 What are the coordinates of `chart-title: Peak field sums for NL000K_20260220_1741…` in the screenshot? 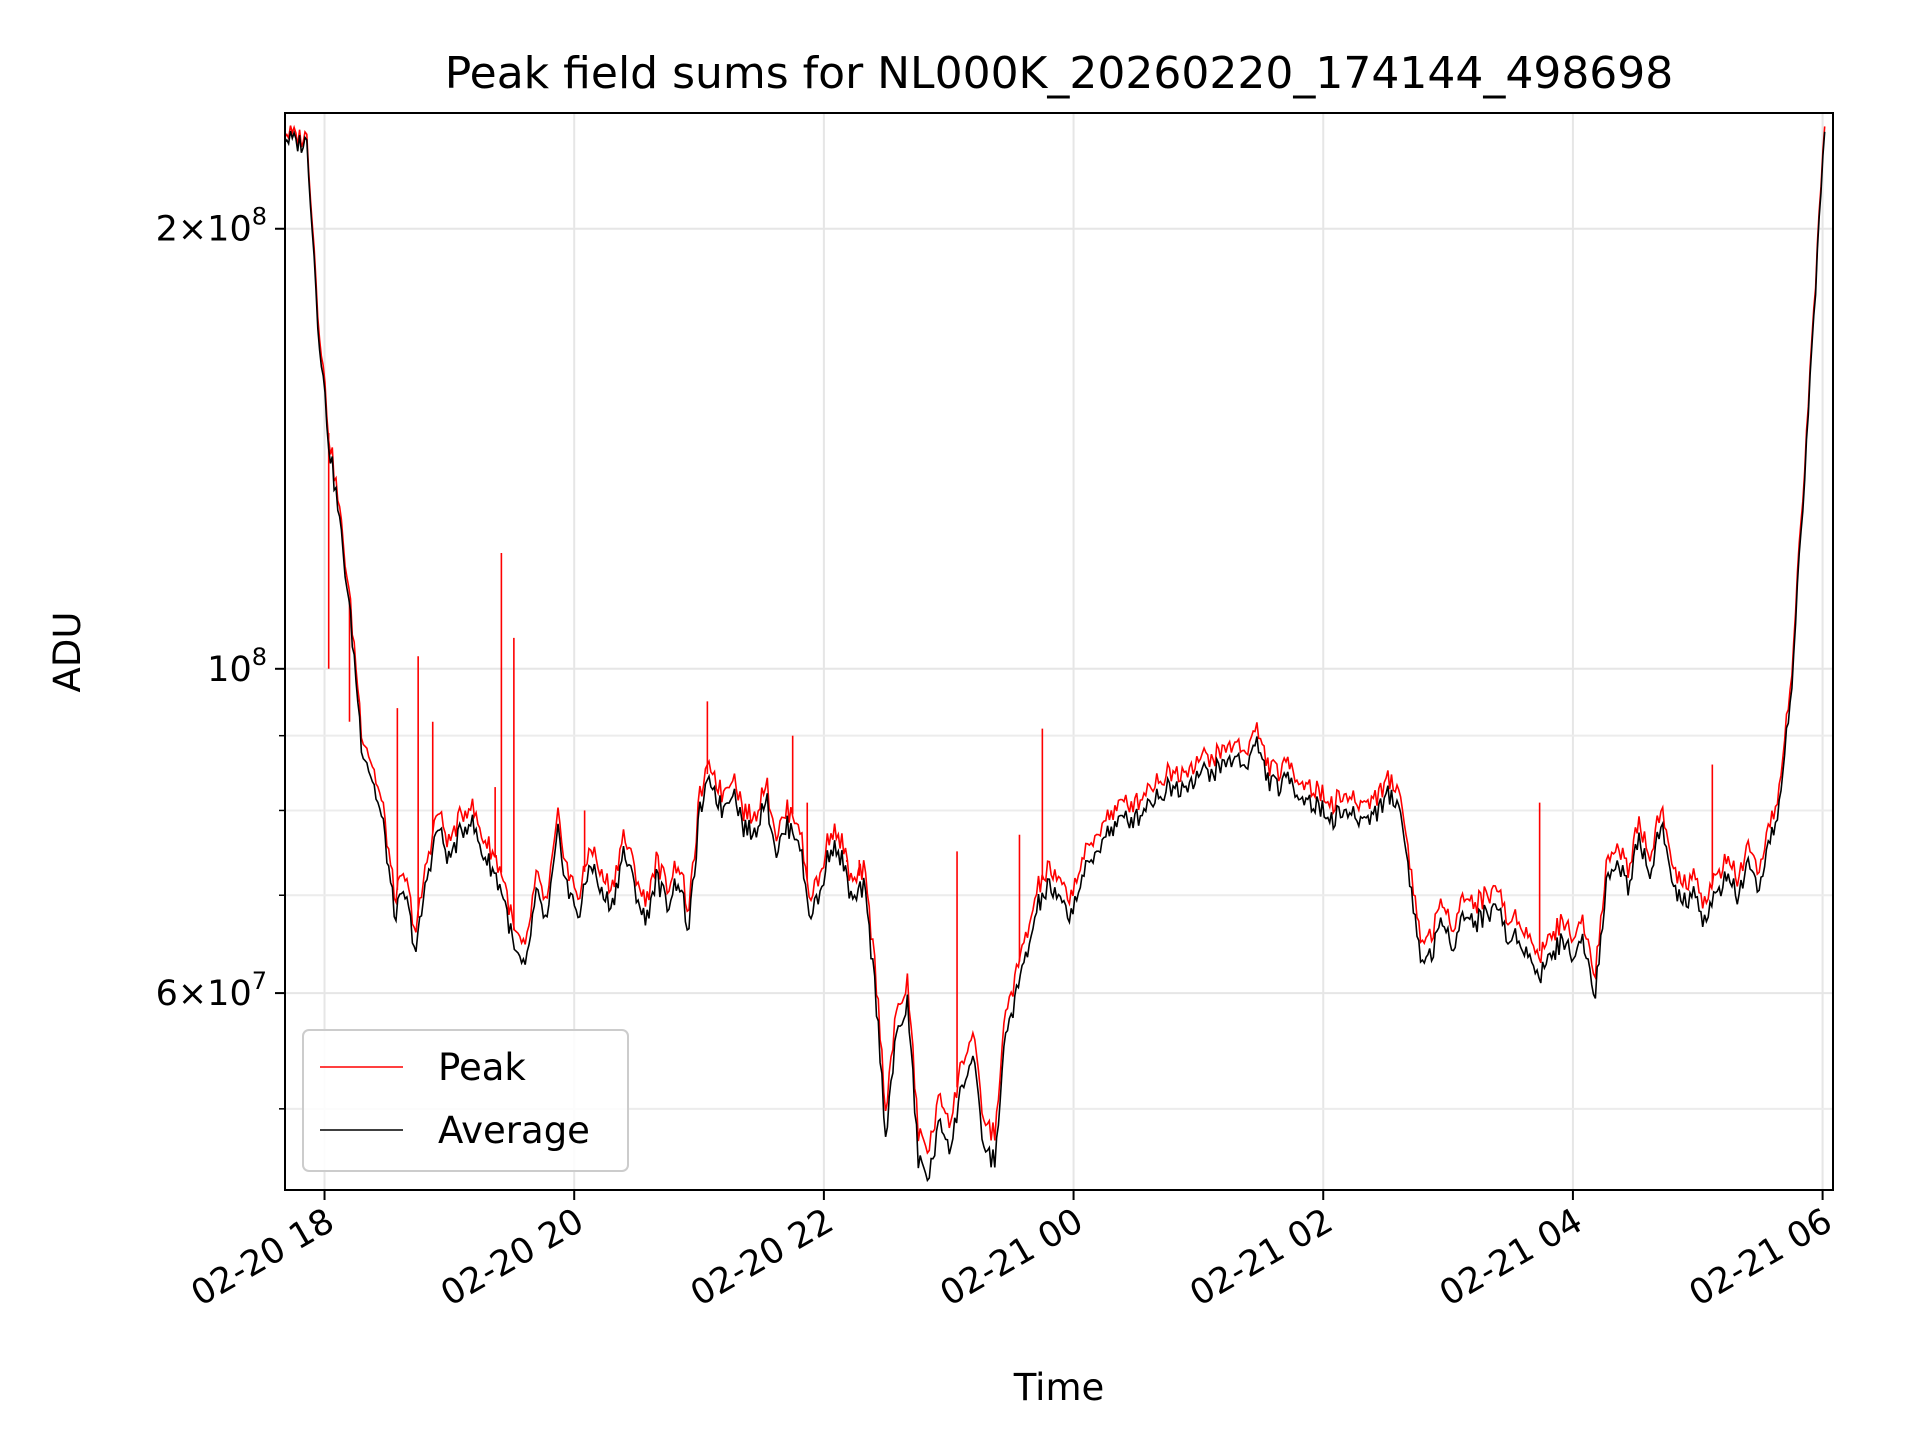 It's located at (1059, 73).